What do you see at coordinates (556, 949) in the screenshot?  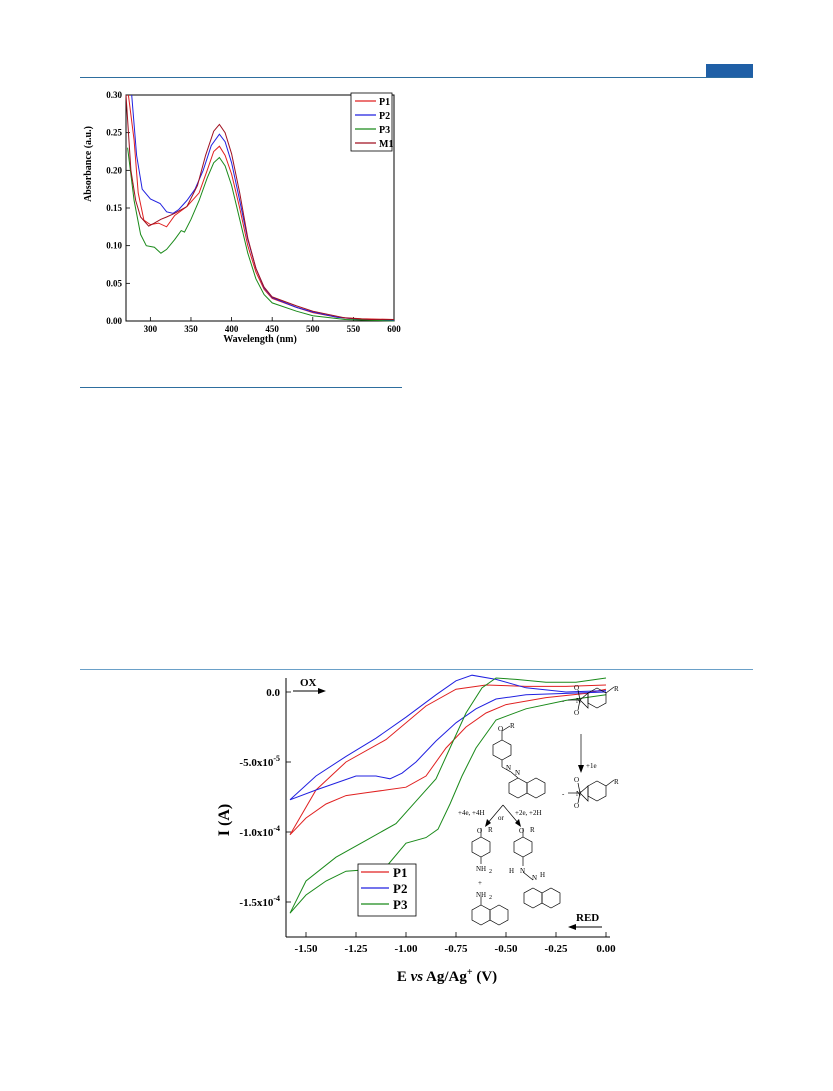 I see `cv-x-tick-label: -0.25` at bounding box center [556, 949].